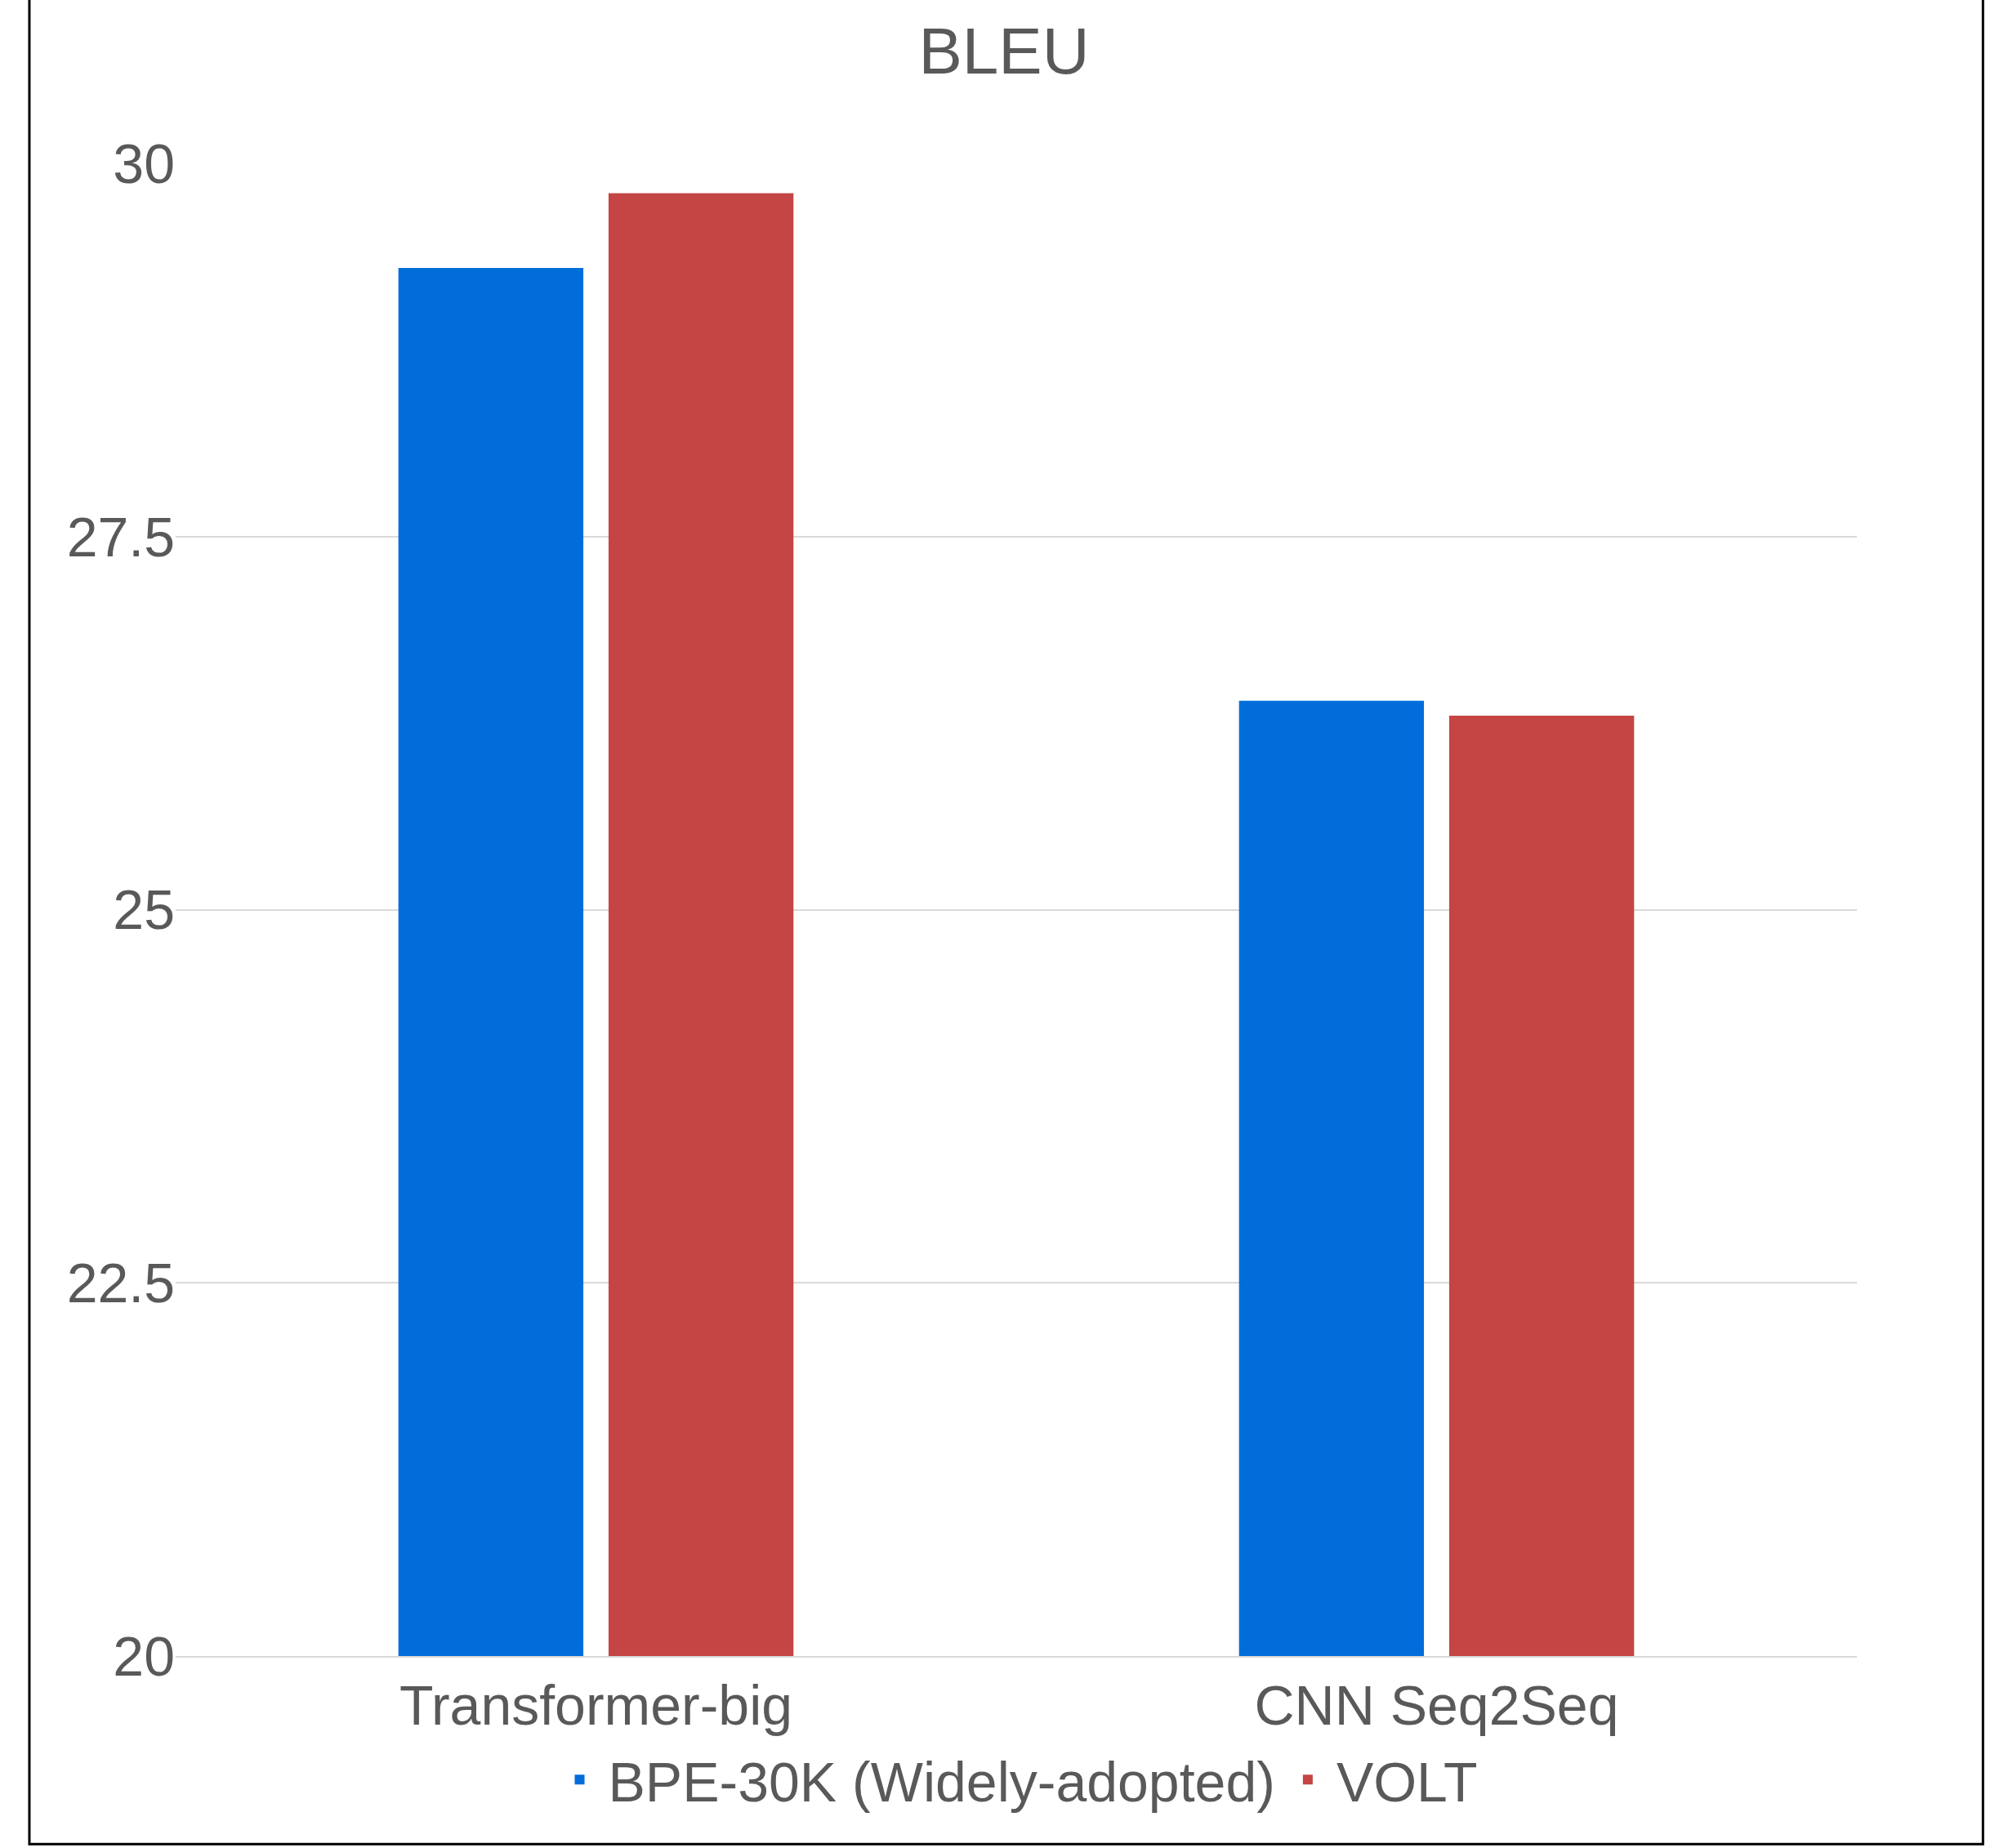 This screenshot has width=2008, height=1848. Describe the element at coordinates (1436, 1704) in the screenshot. I see `x-tick-label: CNN Seq2Seq` at that location.